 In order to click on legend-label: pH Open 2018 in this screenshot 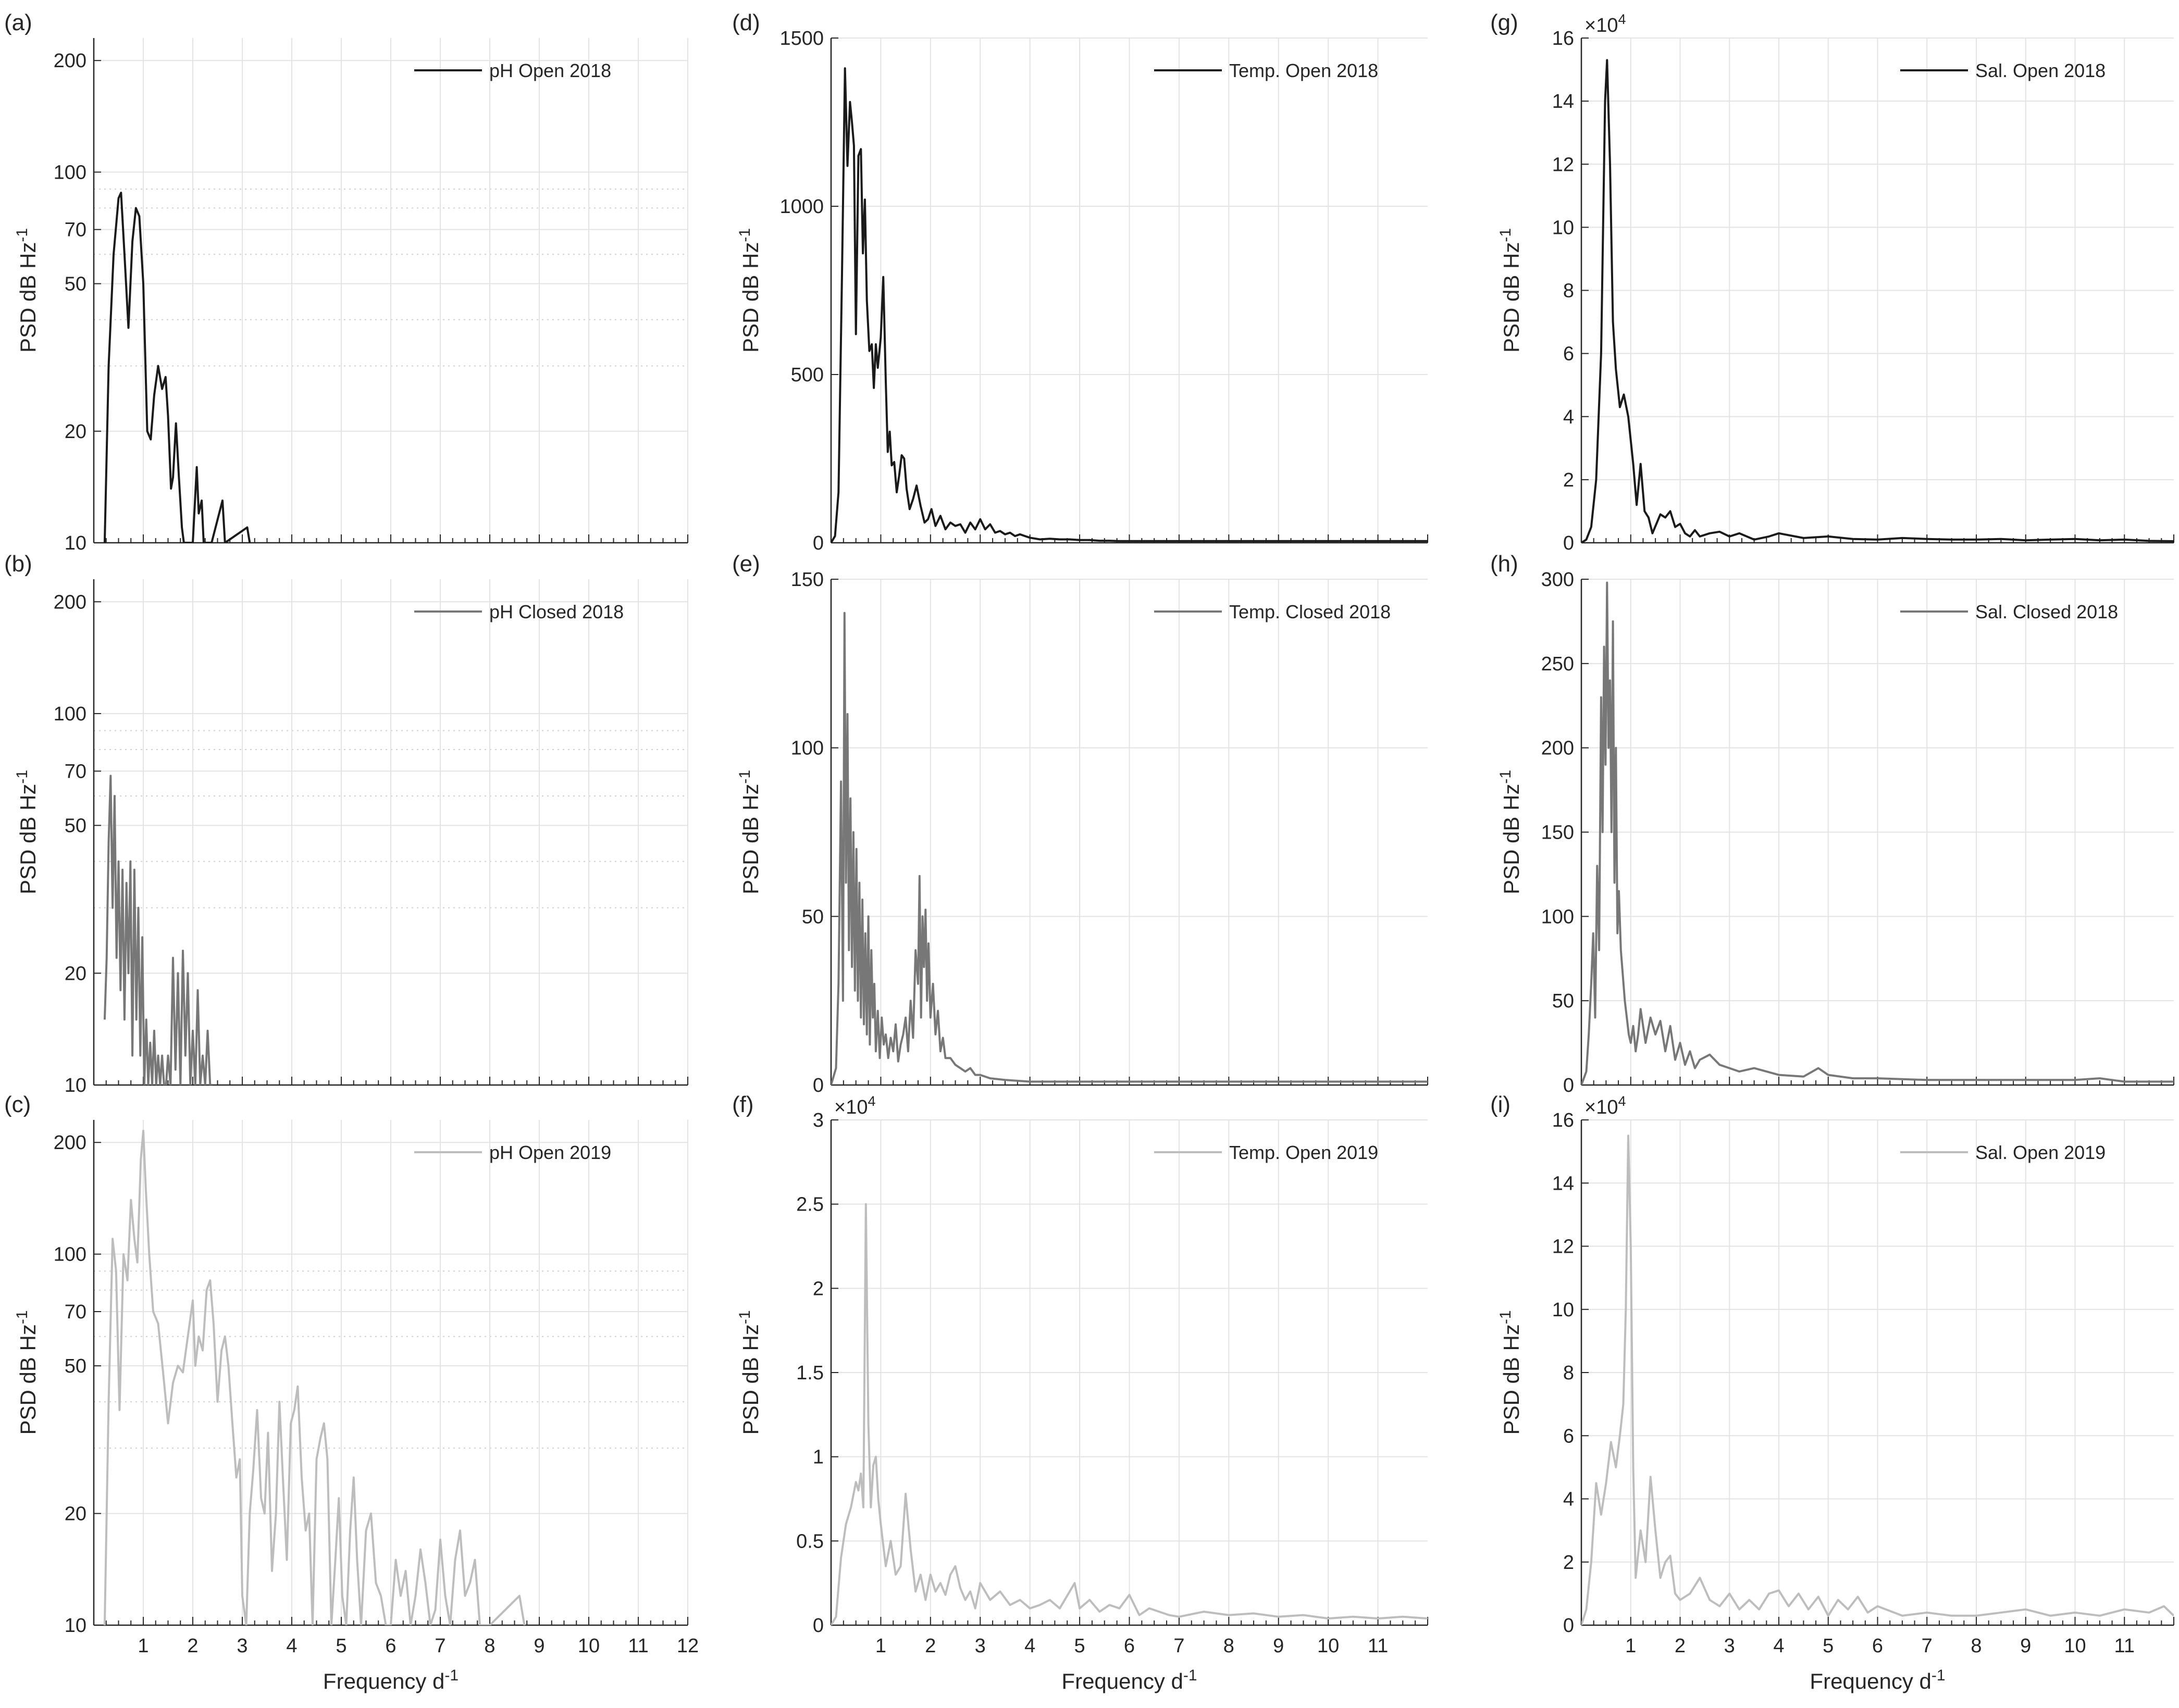, I will do `click(550, 70)`.